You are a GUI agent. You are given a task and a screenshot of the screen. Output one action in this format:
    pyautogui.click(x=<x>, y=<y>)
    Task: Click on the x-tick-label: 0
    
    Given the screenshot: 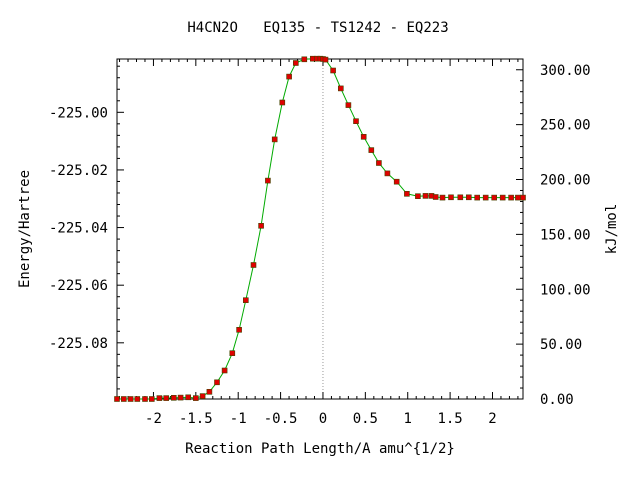 What is the action you would take?
    pyautogui.click(x=323, y=419)
    